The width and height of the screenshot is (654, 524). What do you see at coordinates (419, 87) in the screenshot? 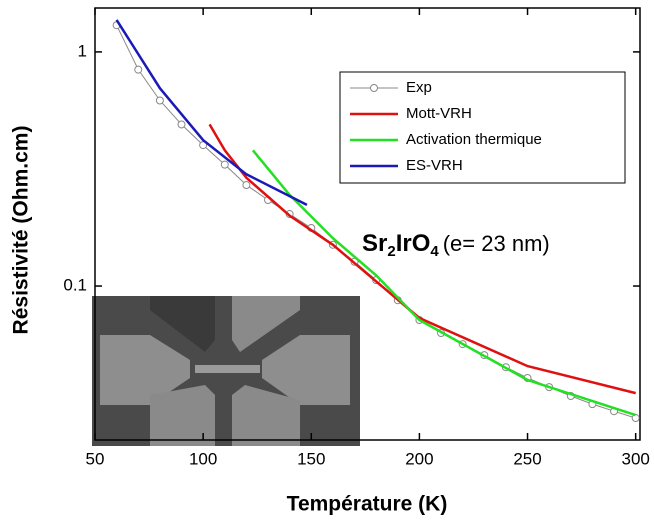
I see `legend-label: Exp` at bounding box center [419, 87].